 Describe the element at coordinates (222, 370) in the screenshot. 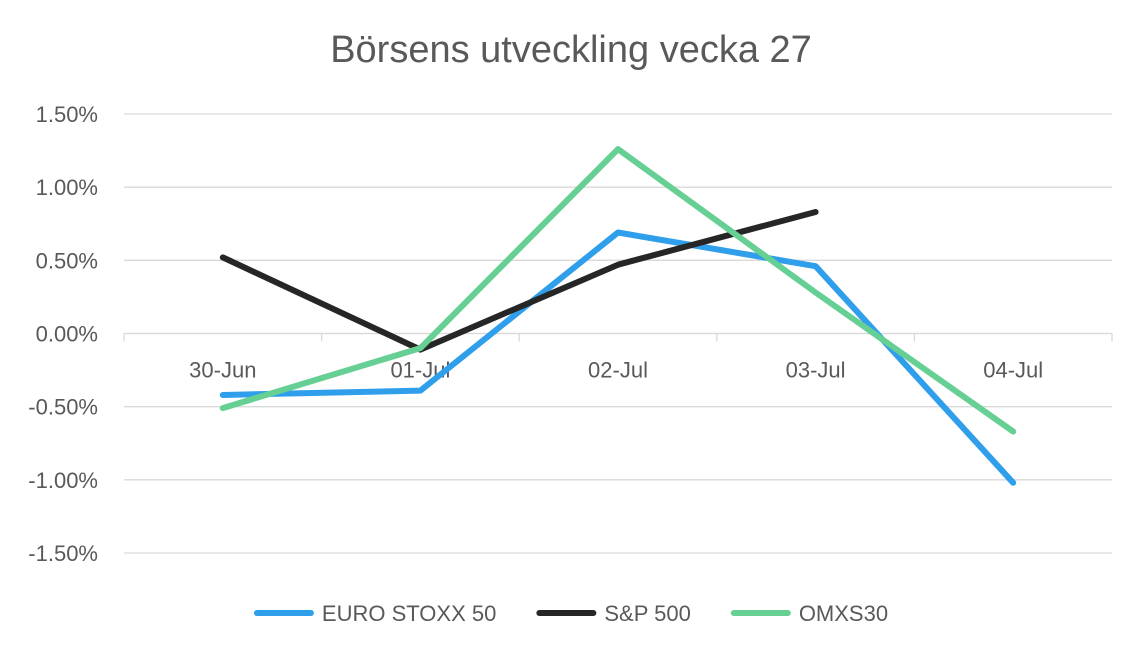

I see `x-tick-label: 30-Jun` at that location.